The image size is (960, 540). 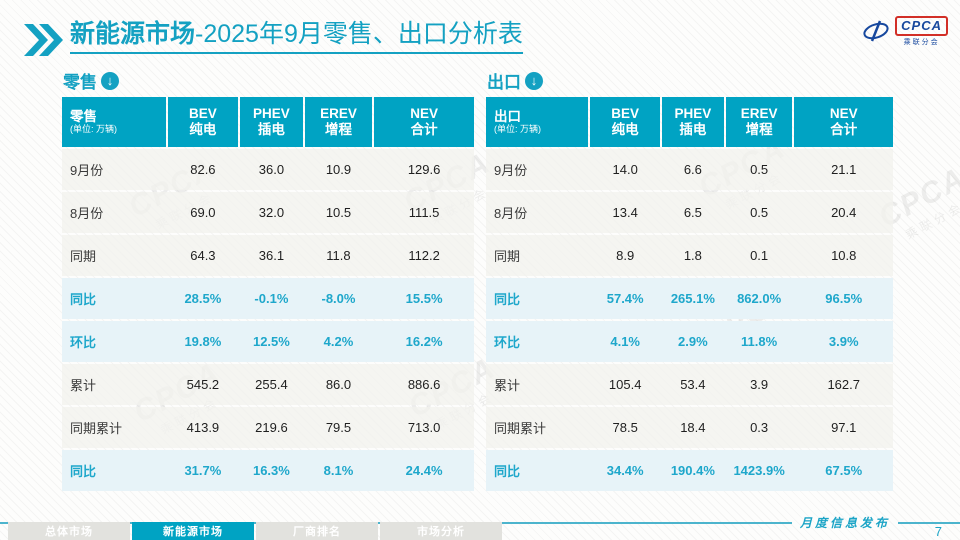 I want to click on cell-value: 0.1, so click(x=759, y=255).